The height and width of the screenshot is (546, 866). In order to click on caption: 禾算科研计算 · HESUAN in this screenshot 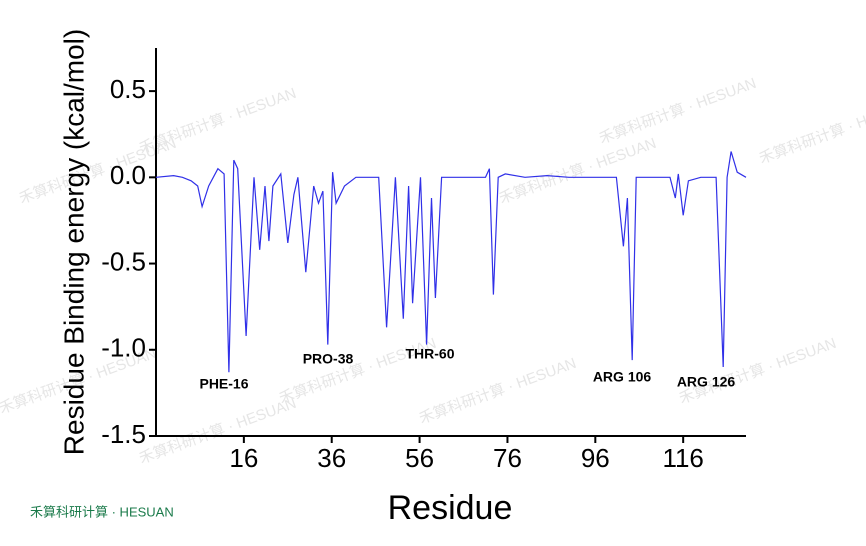, I will do `click(102, 511)`.